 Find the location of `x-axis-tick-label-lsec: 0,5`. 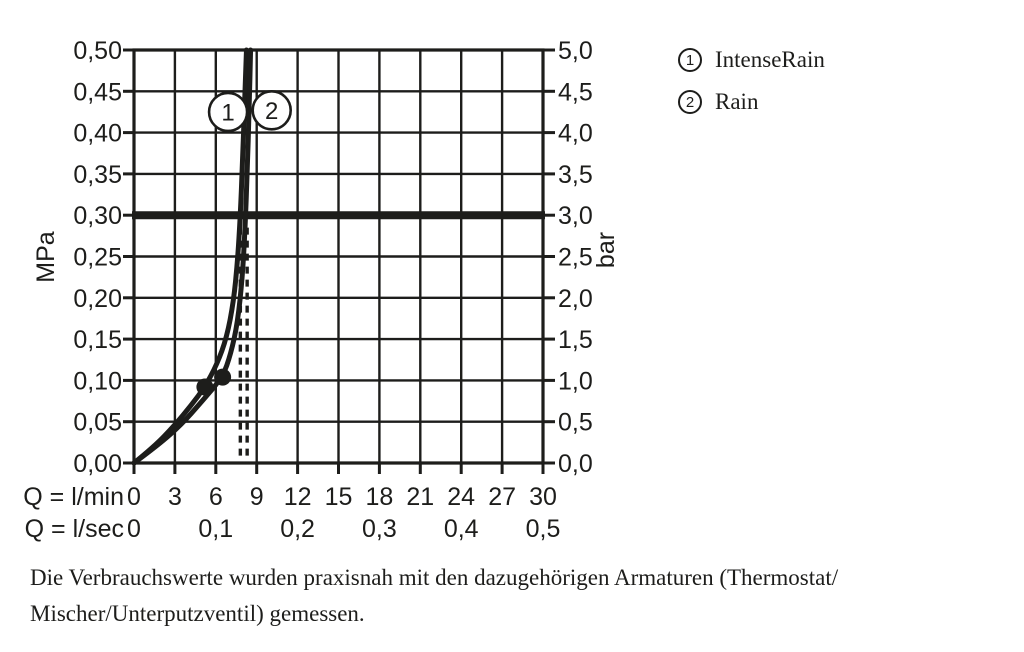

x-axis-tick-label-lsec: 0,5 is located at coordinates (543, 529).